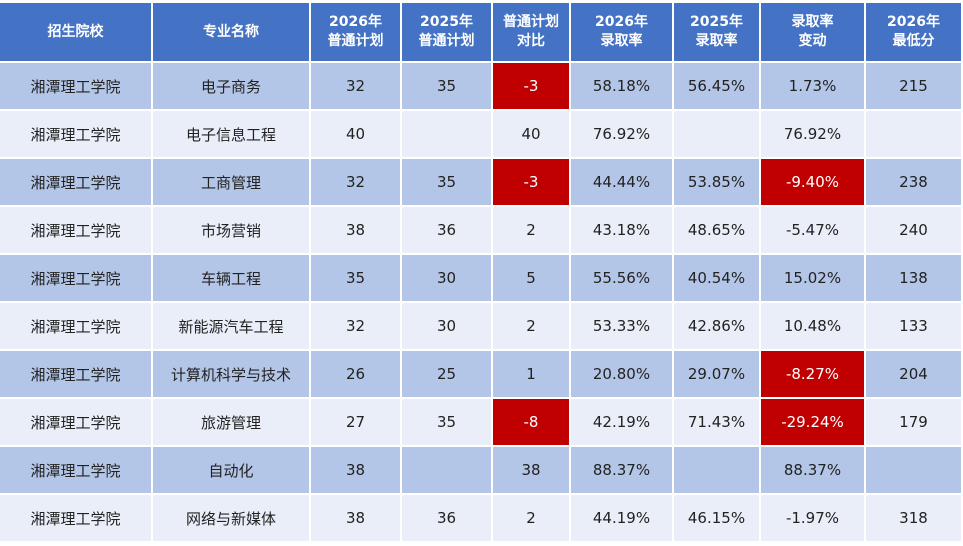  What do you see at coordinates (914, 517) in the screenshot?
I see `cell-min-score-2026: 318` at bounding box center [914, 517].